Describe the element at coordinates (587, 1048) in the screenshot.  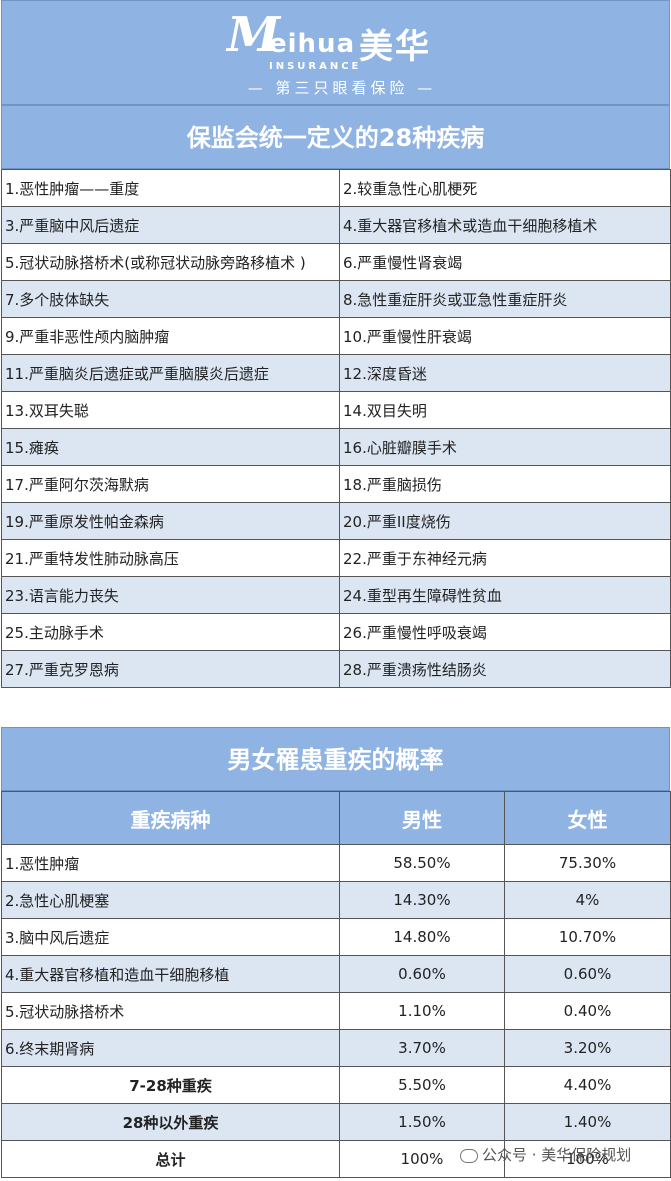
I see `female-rate-cell: 3.20%` at that location.